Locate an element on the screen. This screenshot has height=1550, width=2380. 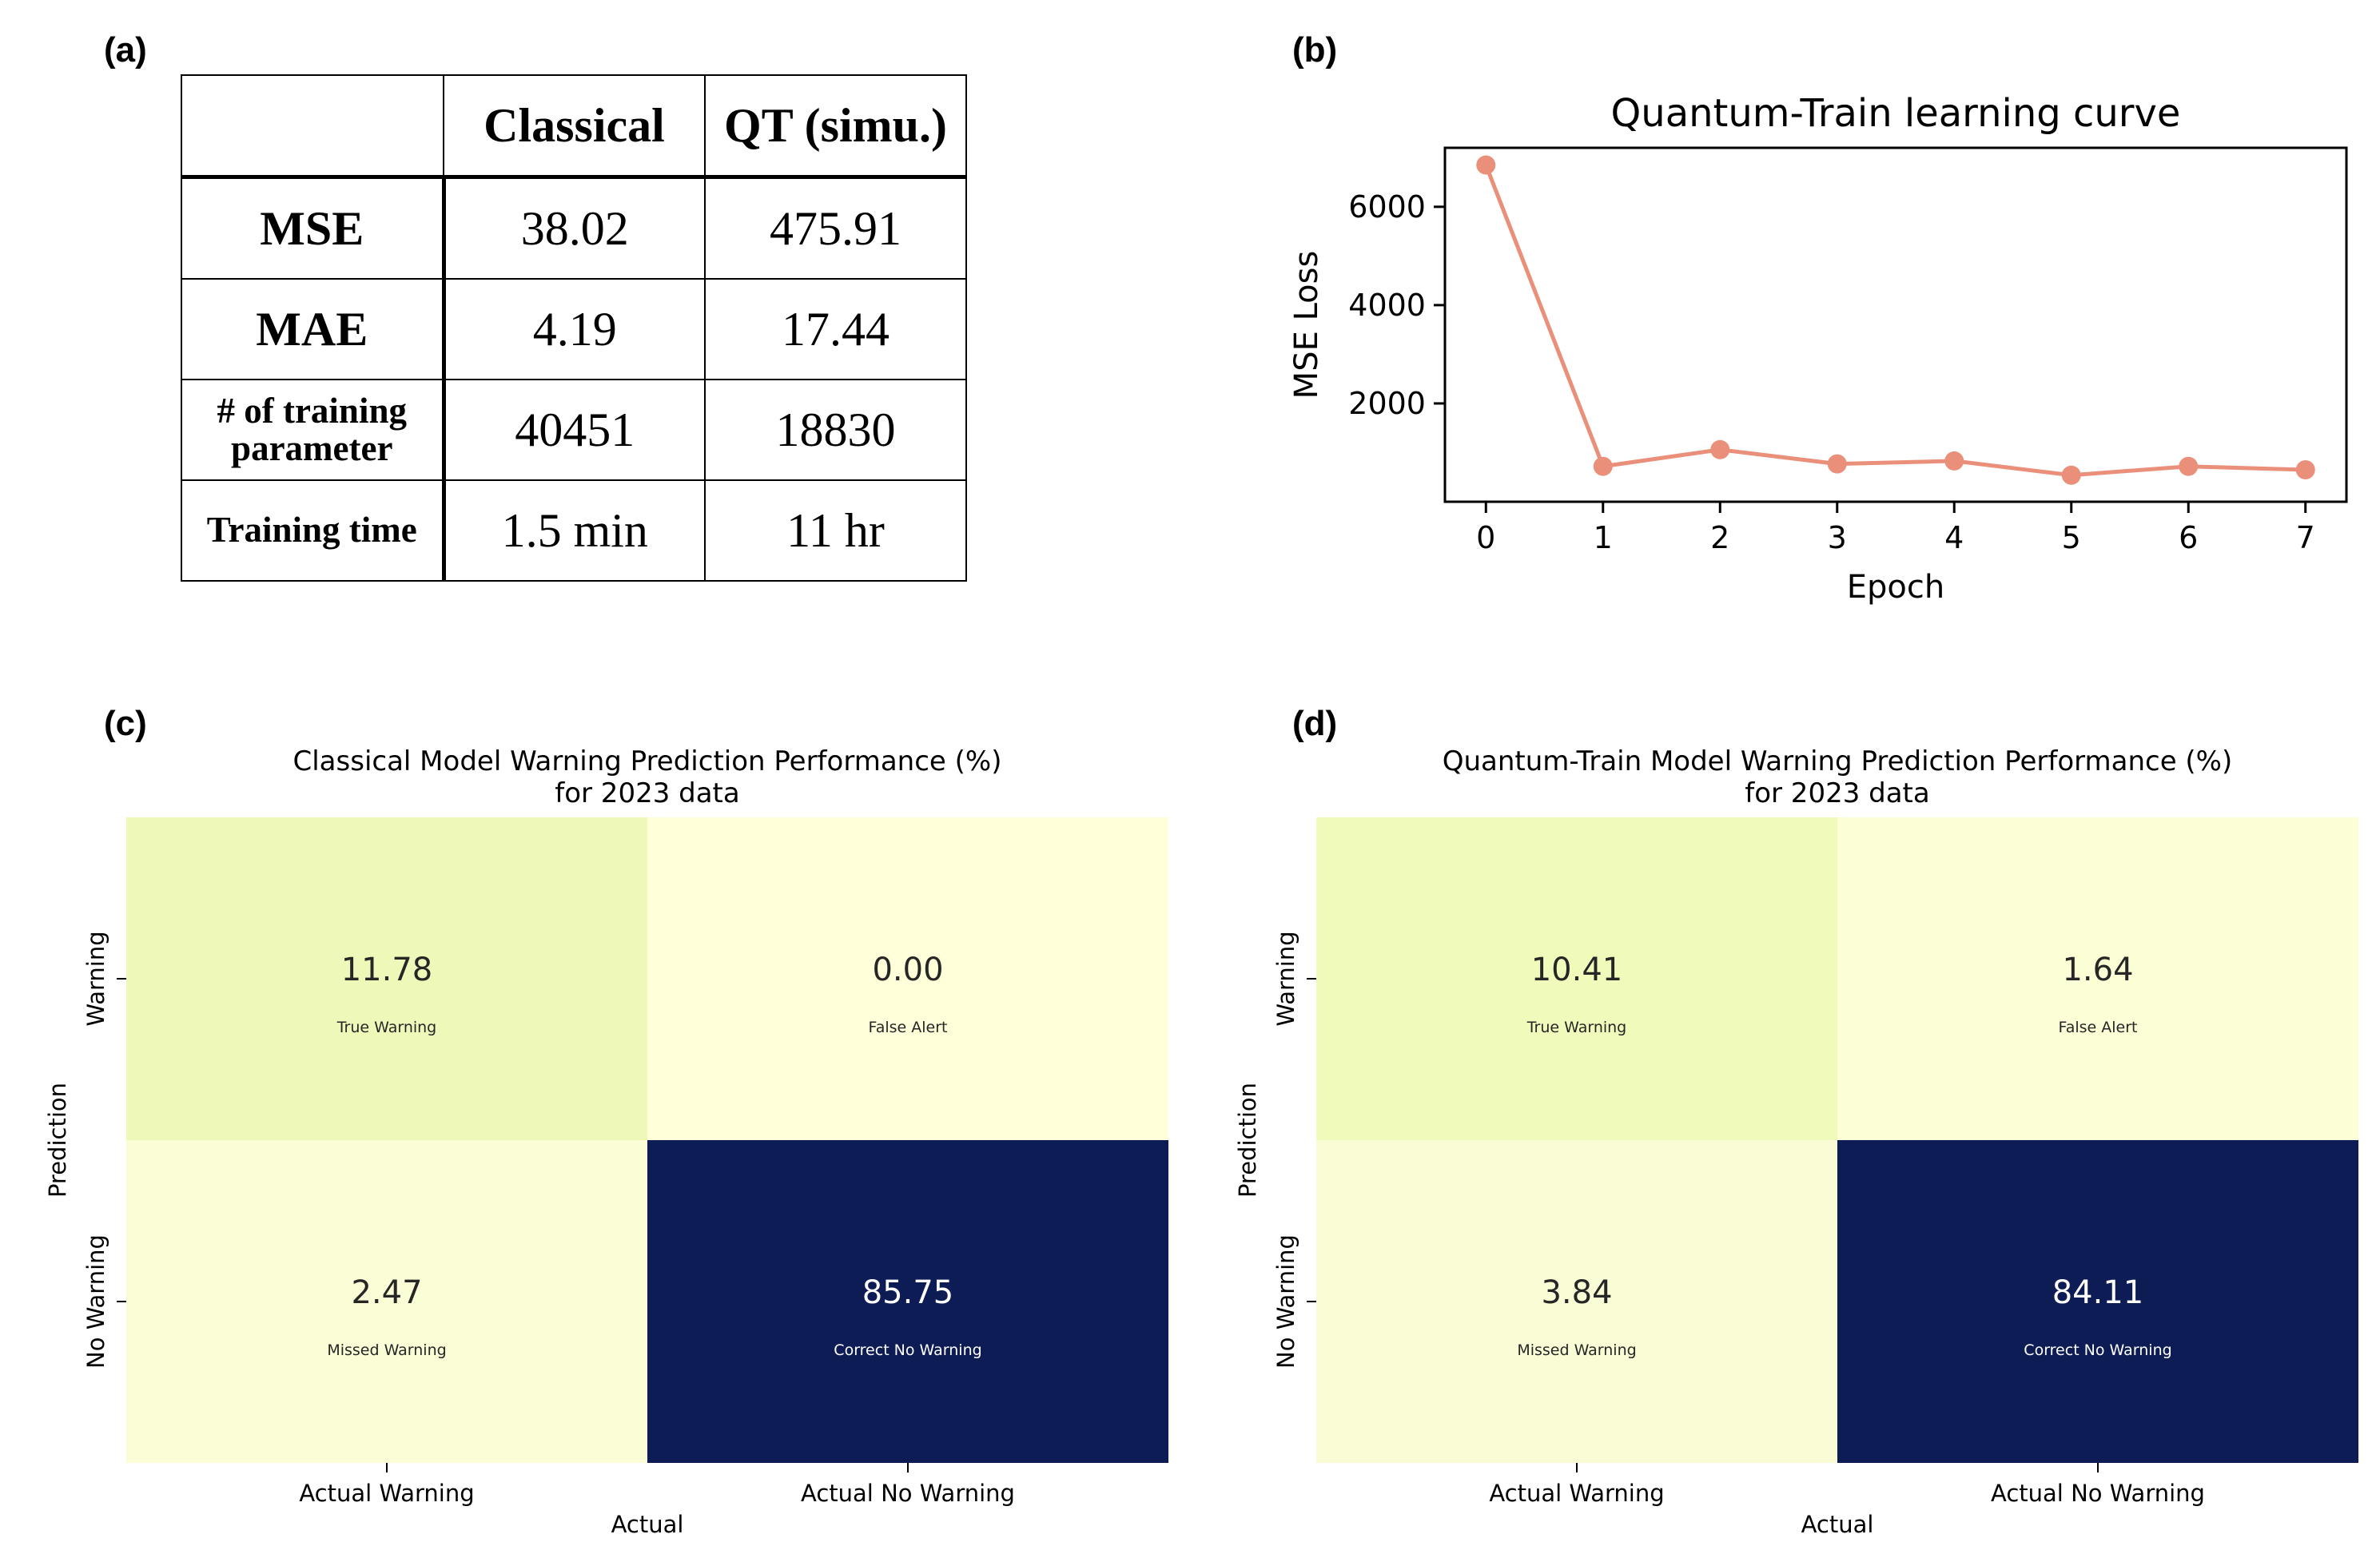
classical-value: 1.5 min is located at coordinates (574, 530).